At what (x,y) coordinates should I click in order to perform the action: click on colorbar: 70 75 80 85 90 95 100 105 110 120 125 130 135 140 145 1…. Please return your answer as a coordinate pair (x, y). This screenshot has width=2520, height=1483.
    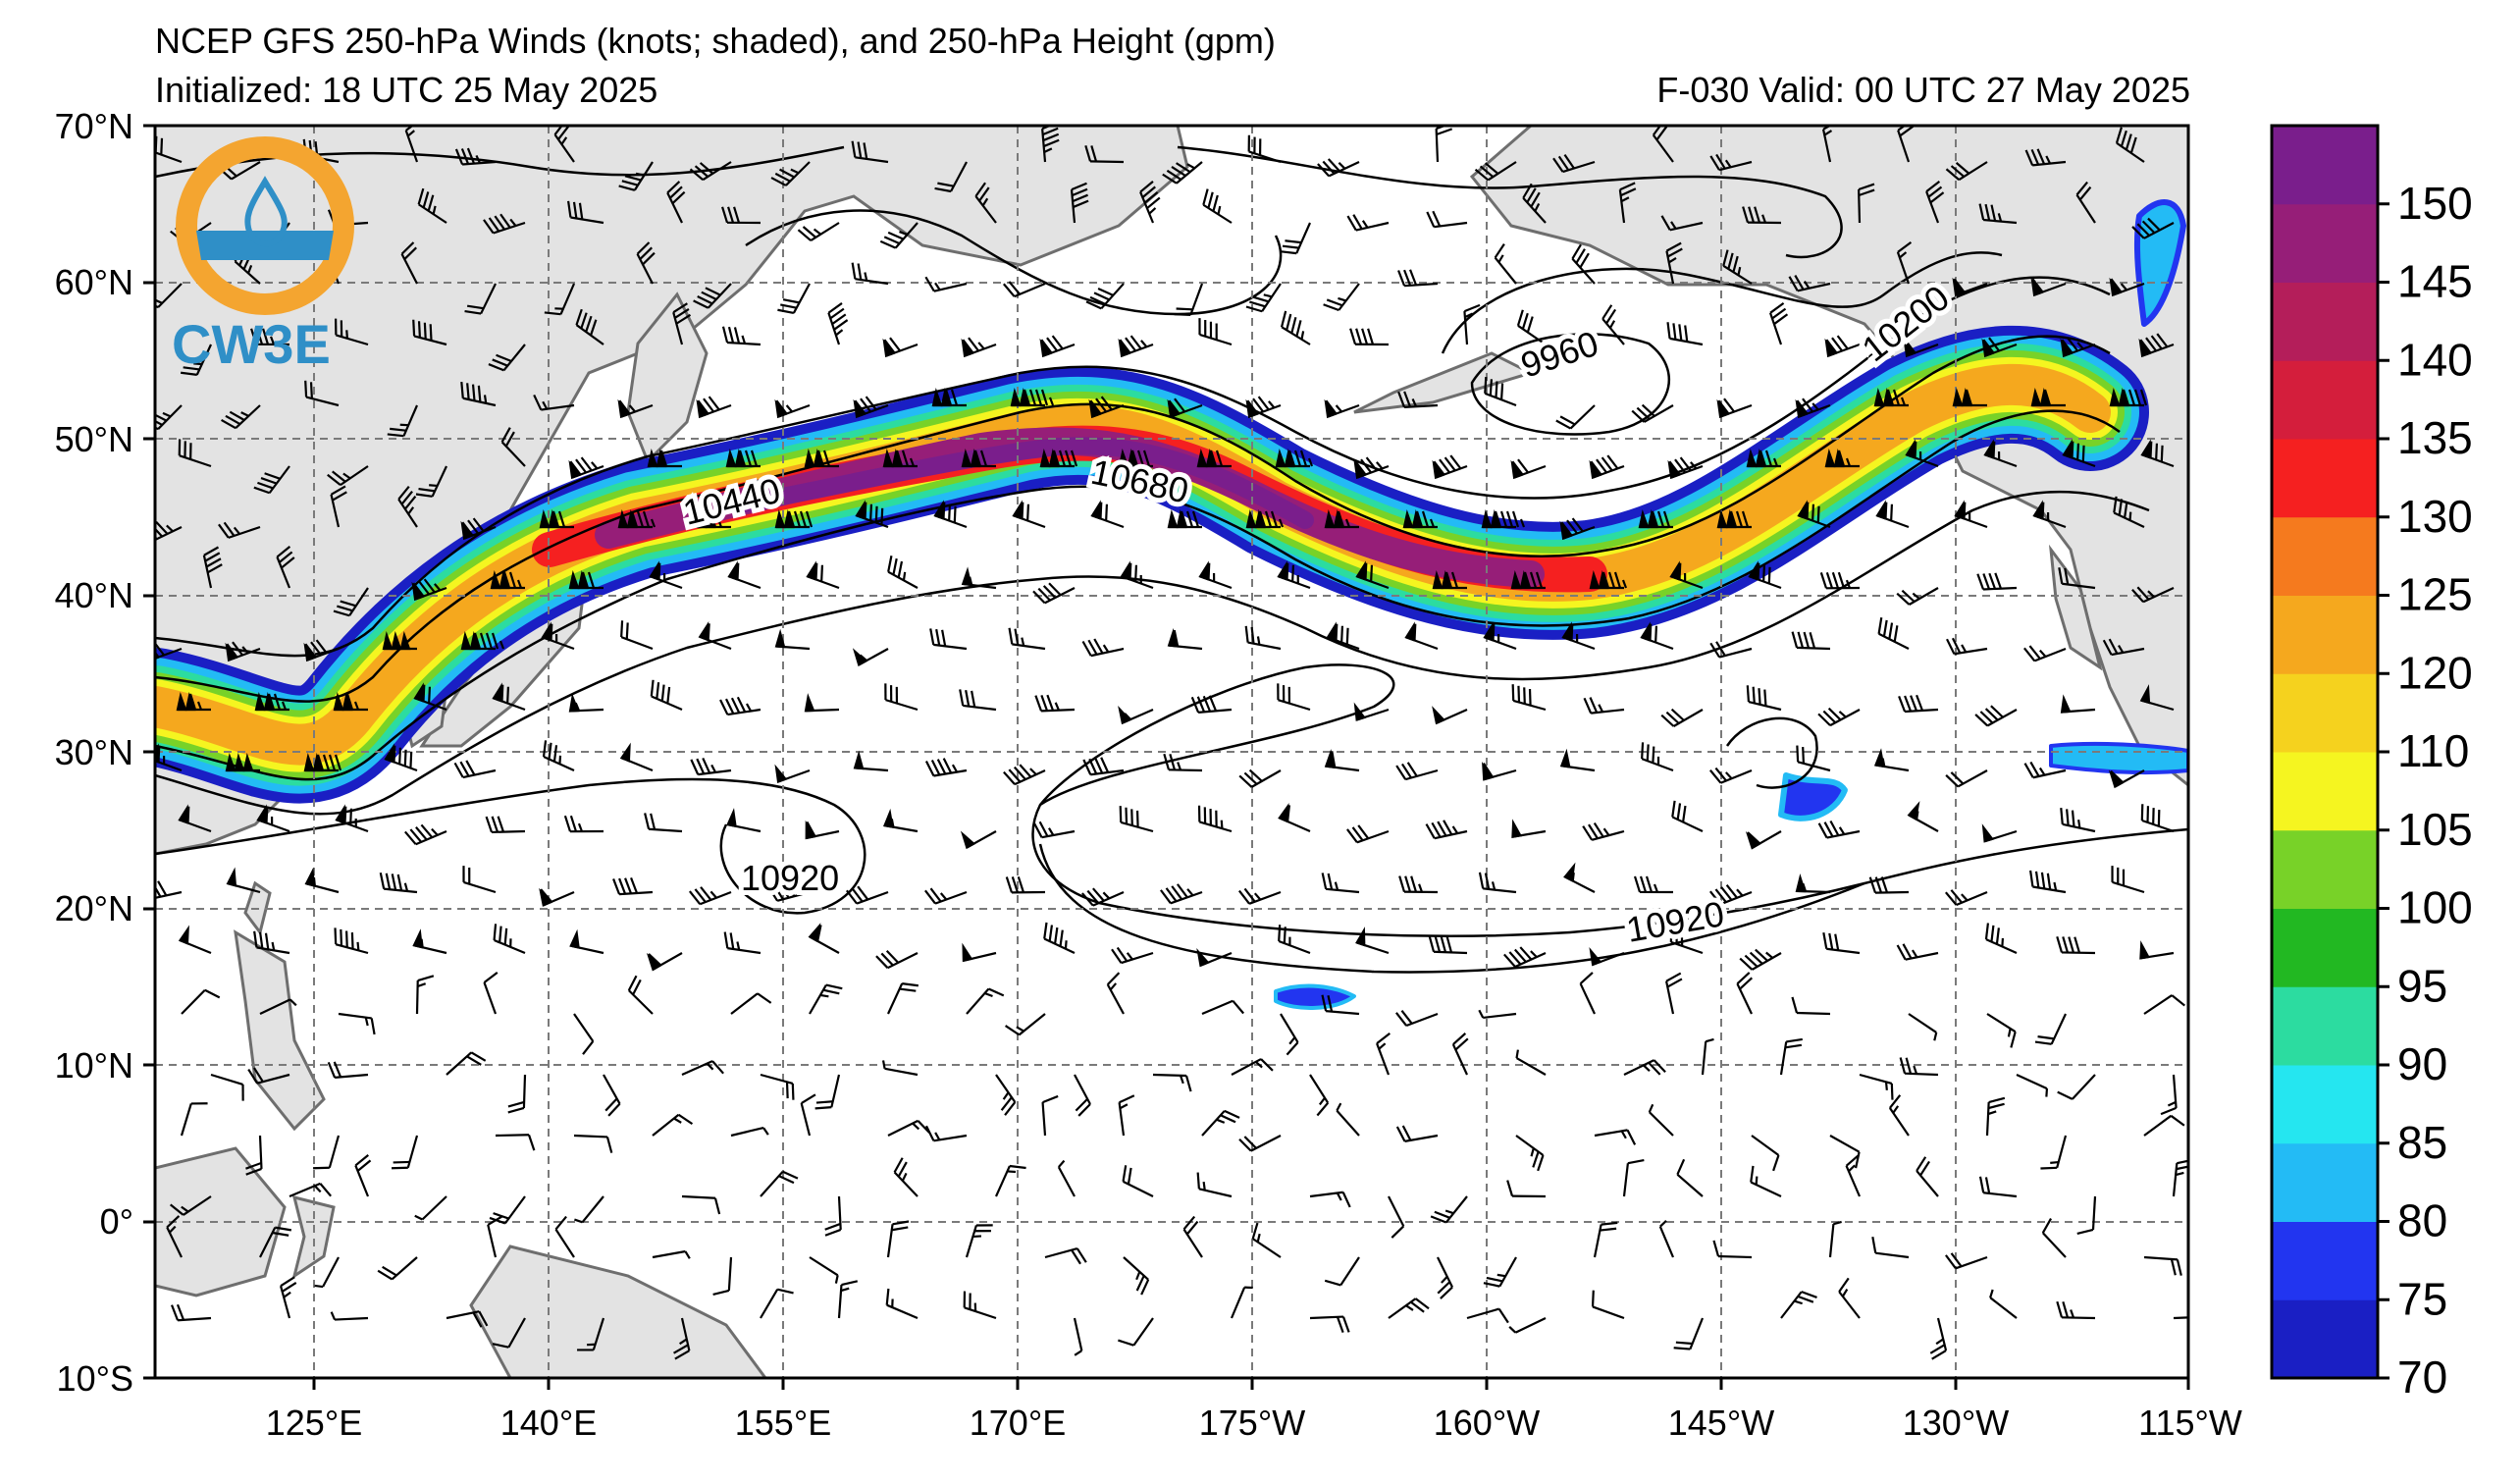
    Looking at the image, I should click on (2371, 764).